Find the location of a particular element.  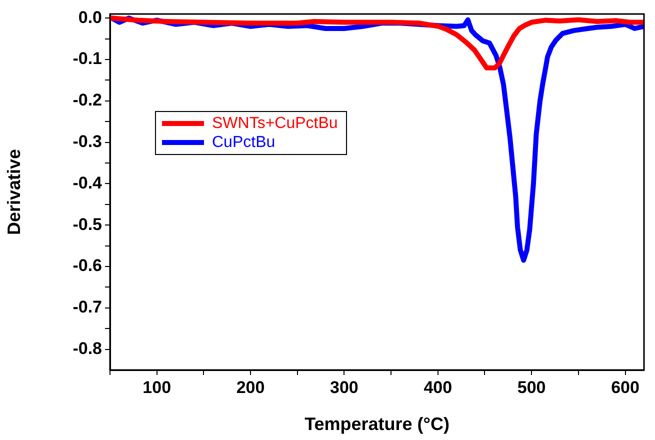

y-tick-label: -0.2 is located at coordinates (87, 100).